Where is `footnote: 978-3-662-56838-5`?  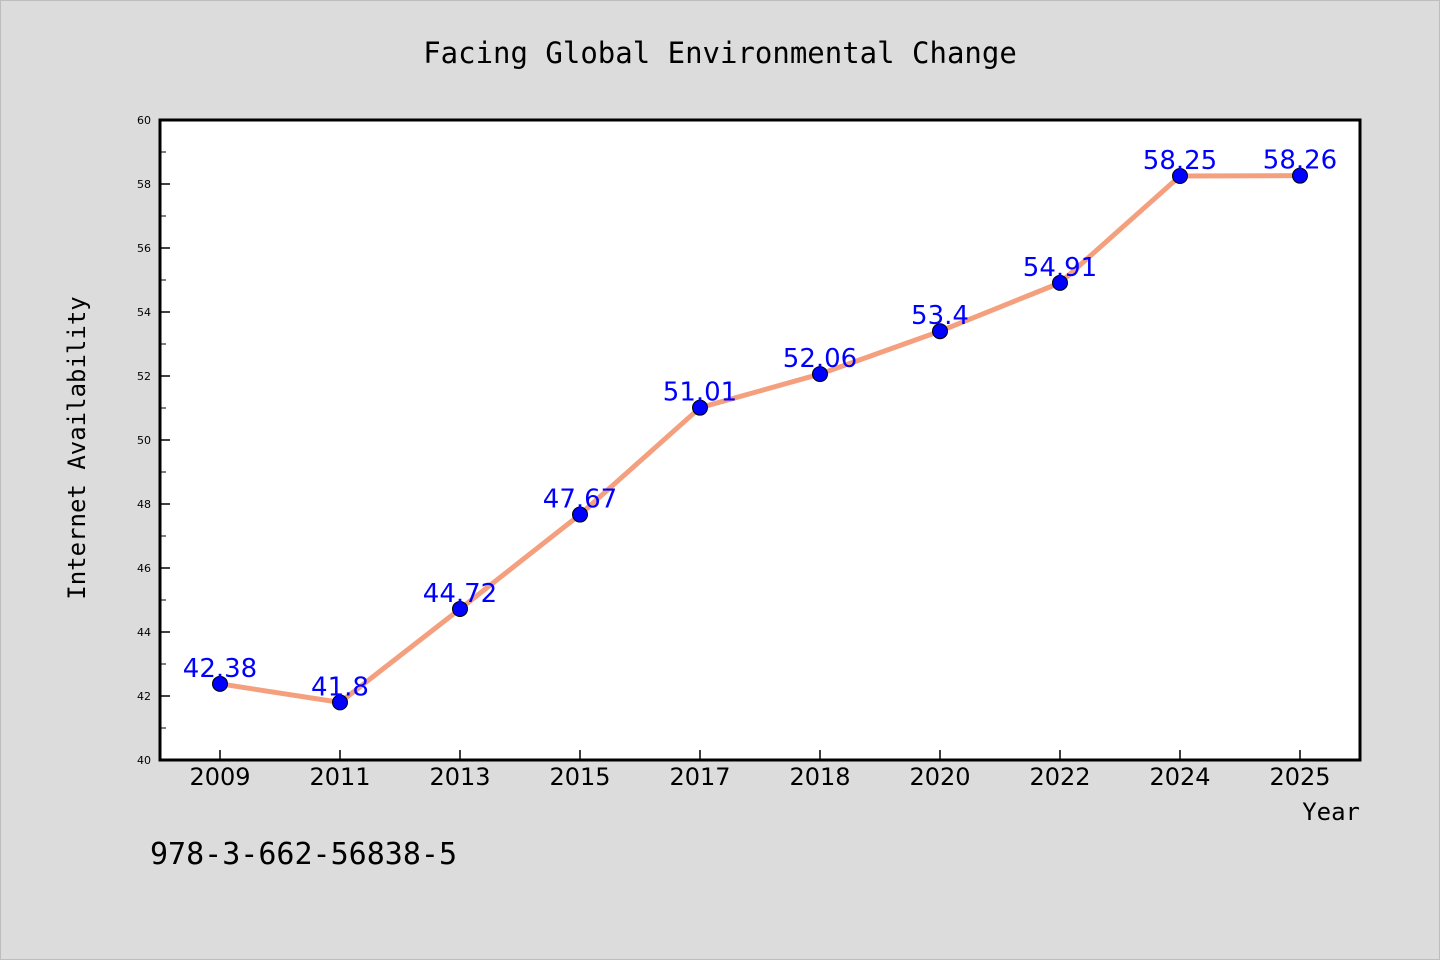 footnote: 978-3-662-56838-5 is located at coordinates (303, 854).